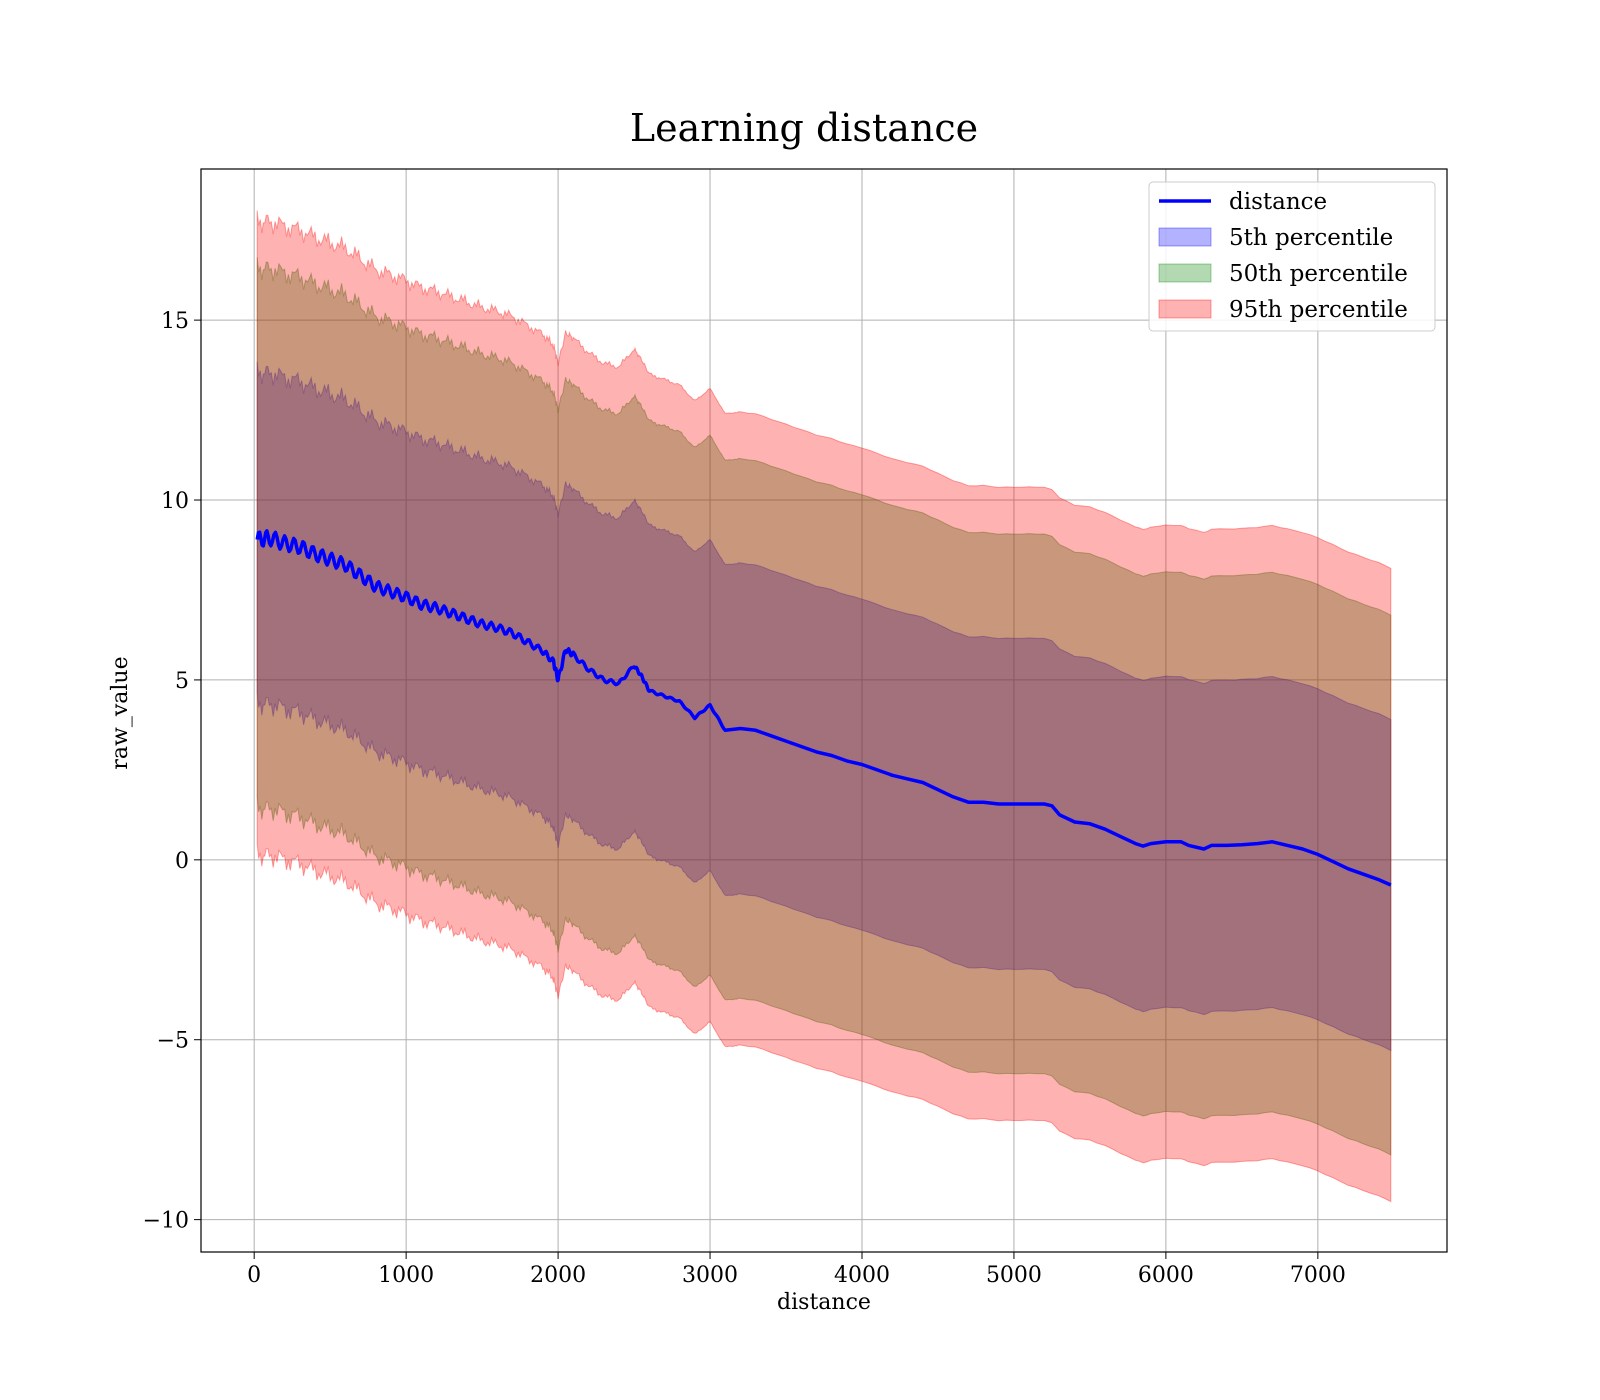 The image size is (1600, 1400). What do you see at coordinates (182, 681) in the screenshot?
I see `y-tick-label: 5` at bounding box center [182, 681].